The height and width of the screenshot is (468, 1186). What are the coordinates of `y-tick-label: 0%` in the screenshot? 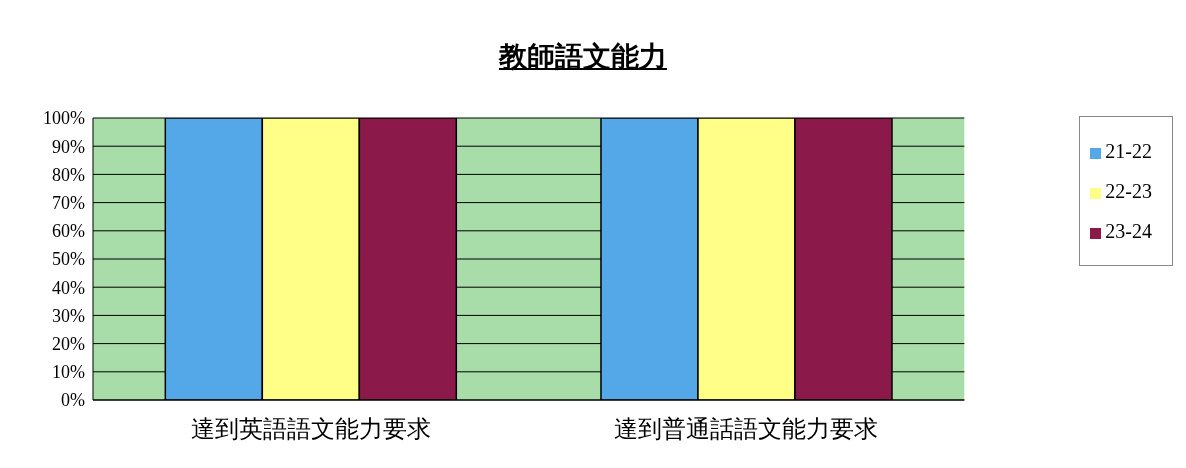 It's located at (73, 400).